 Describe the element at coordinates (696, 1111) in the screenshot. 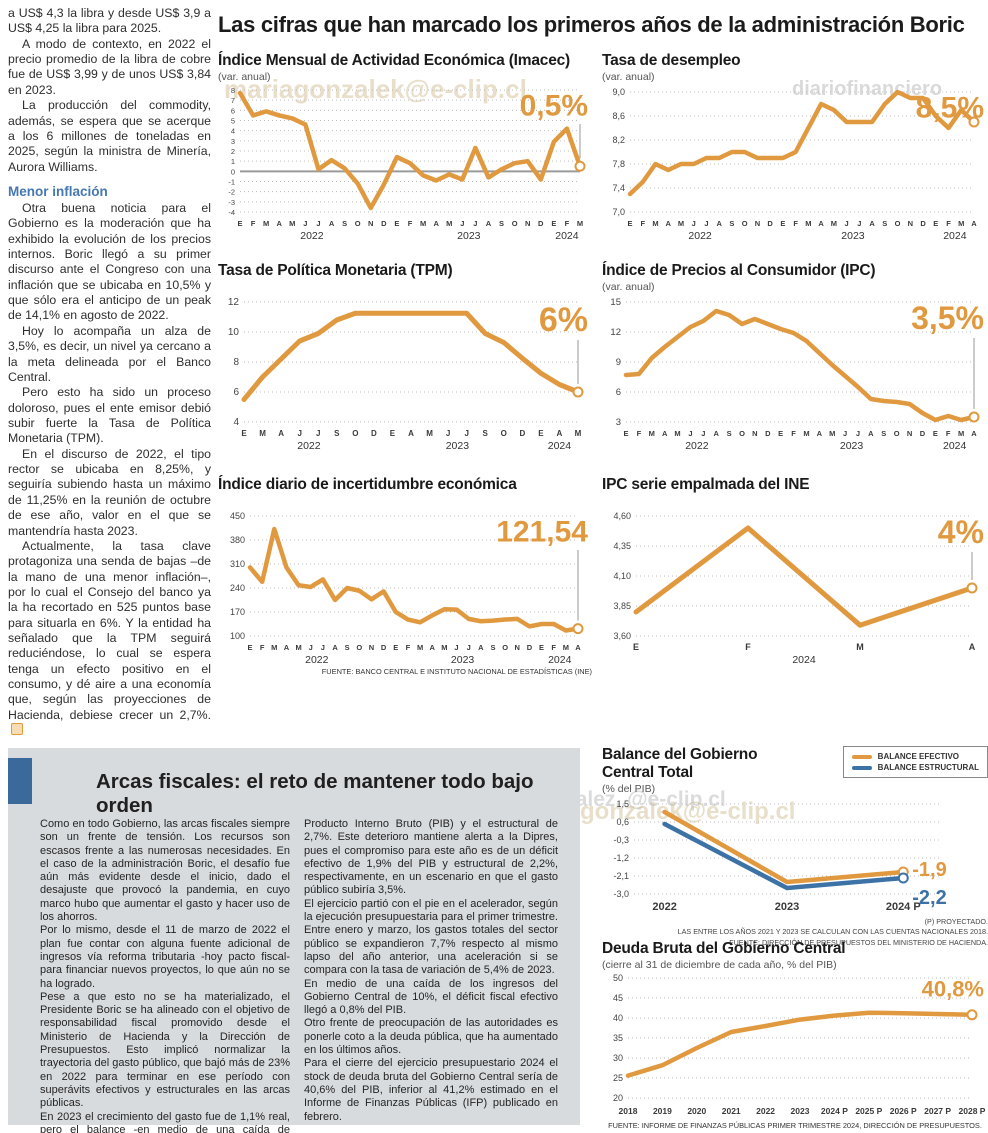

I see `svg-text: 2020` at that location.